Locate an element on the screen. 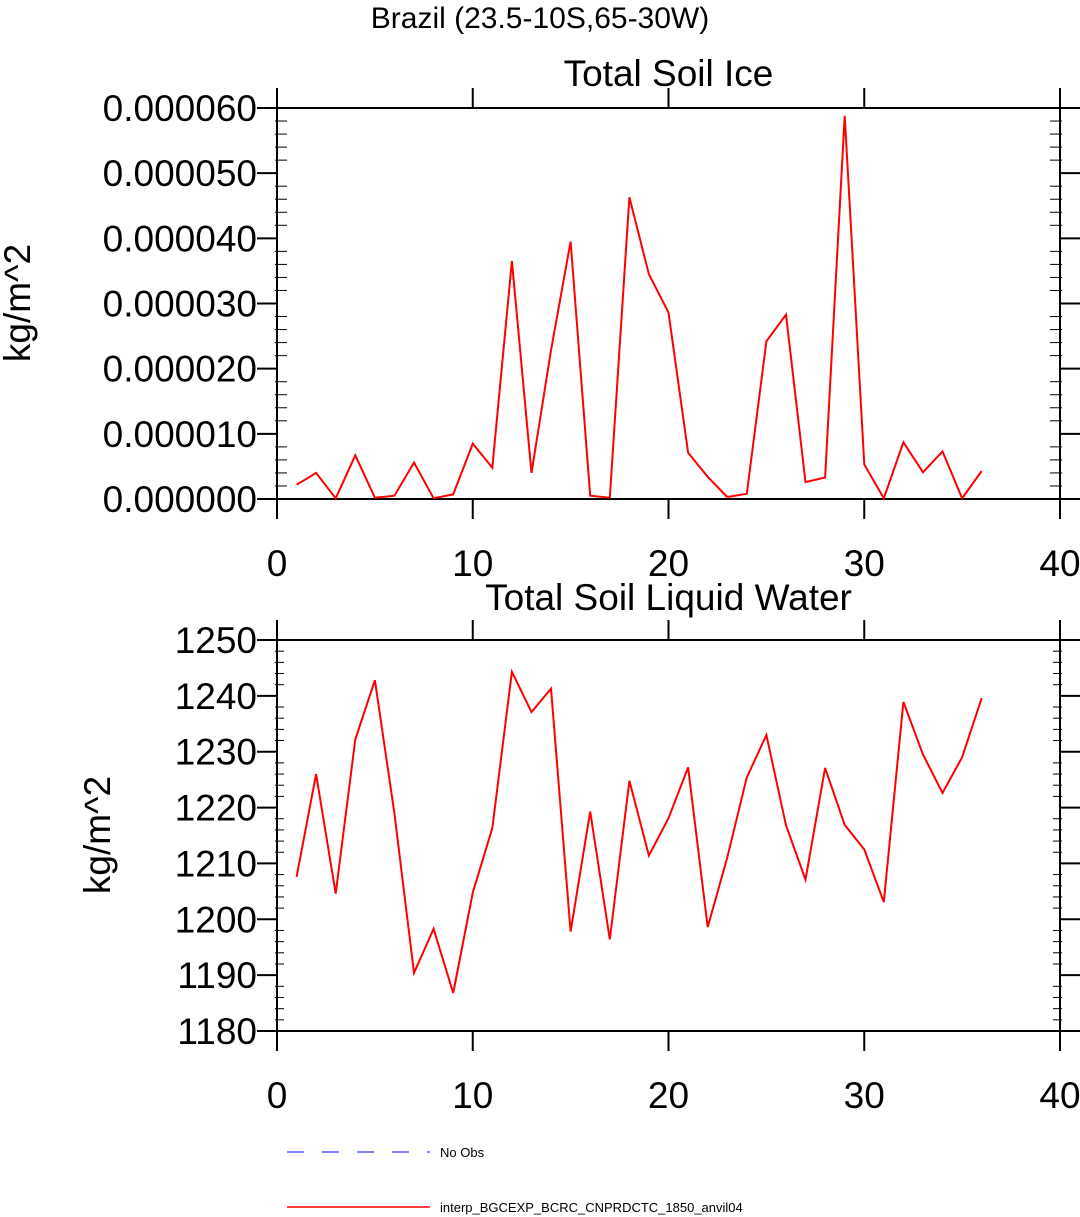 This screenshot has height=1217, width=1080. legend-label: No Obs is located at coordinates (462, 1152).